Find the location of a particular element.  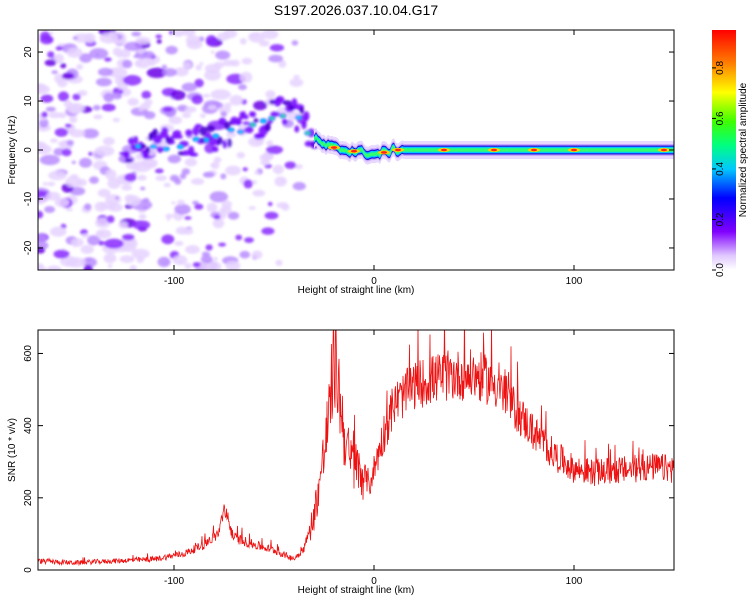

spec-y-tick-label: -10 is located at coordinates (28, 198).